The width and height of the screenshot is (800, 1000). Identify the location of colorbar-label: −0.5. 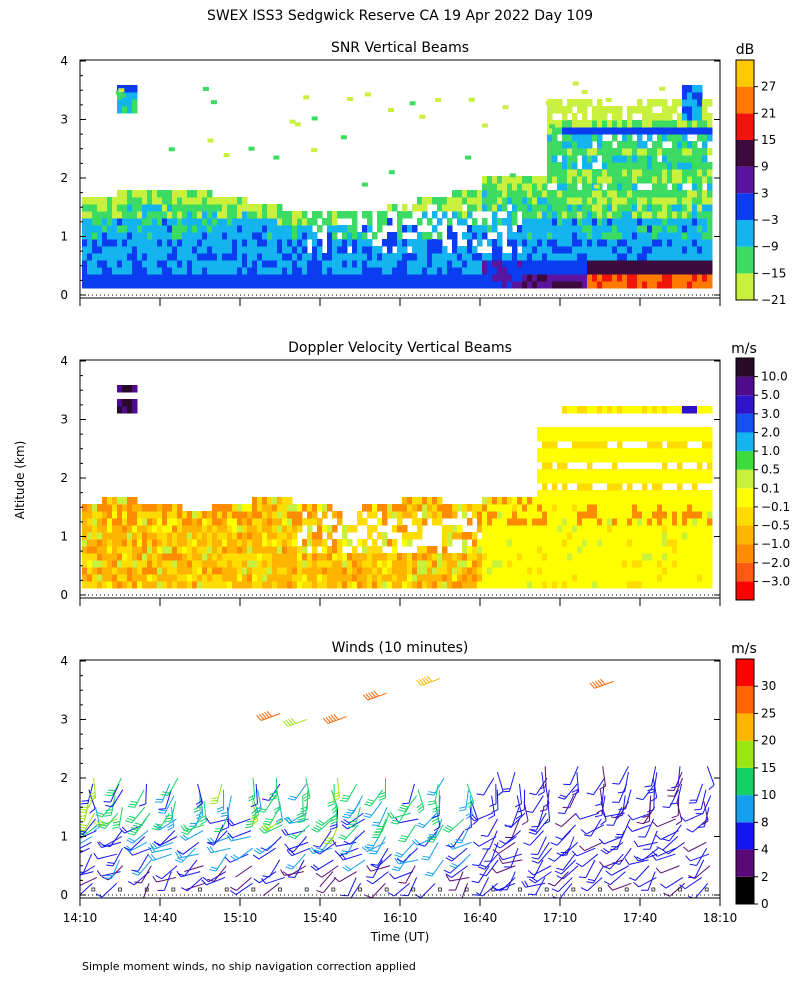
(775, 526).